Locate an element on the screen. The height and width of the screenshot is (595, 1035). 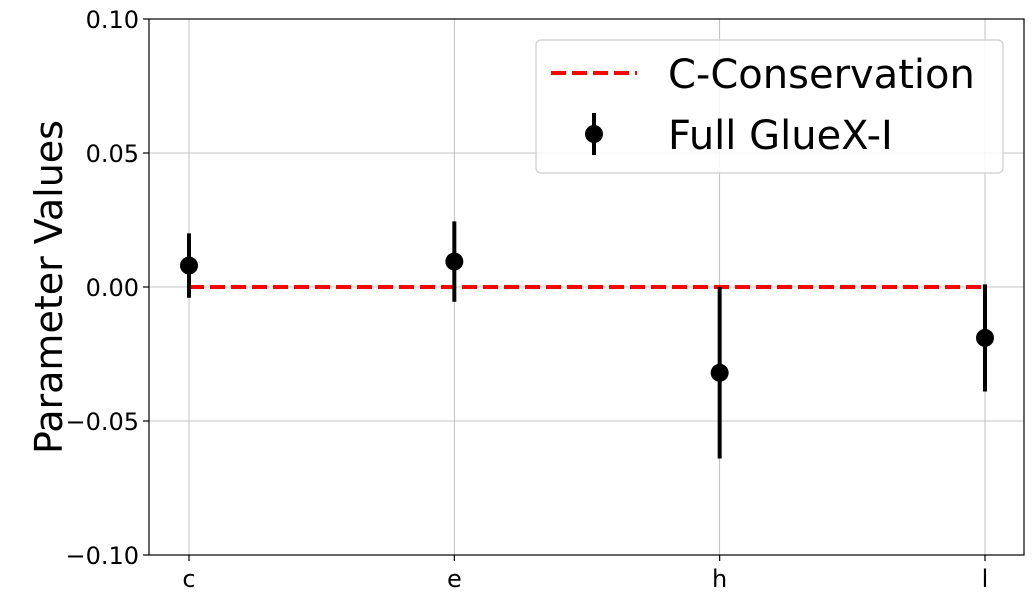
legend: C-Conservation Full GlueX-I is located at coordinates (769, 106).